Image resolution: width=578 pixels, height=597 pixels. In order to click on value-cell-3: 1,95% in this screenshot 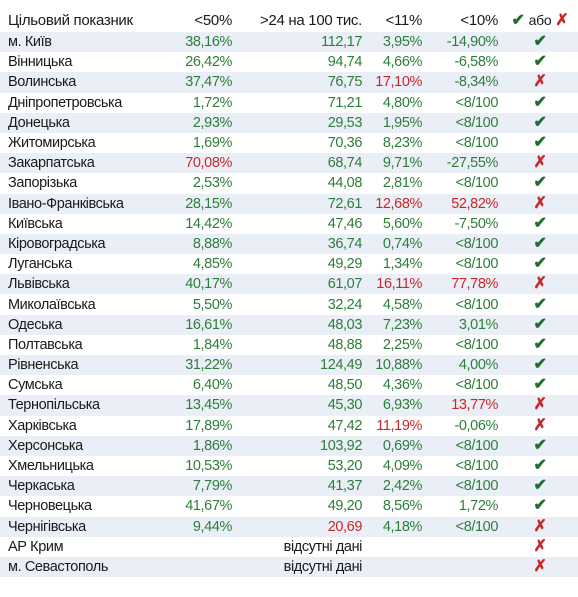, I will do `click(396, 122)`.